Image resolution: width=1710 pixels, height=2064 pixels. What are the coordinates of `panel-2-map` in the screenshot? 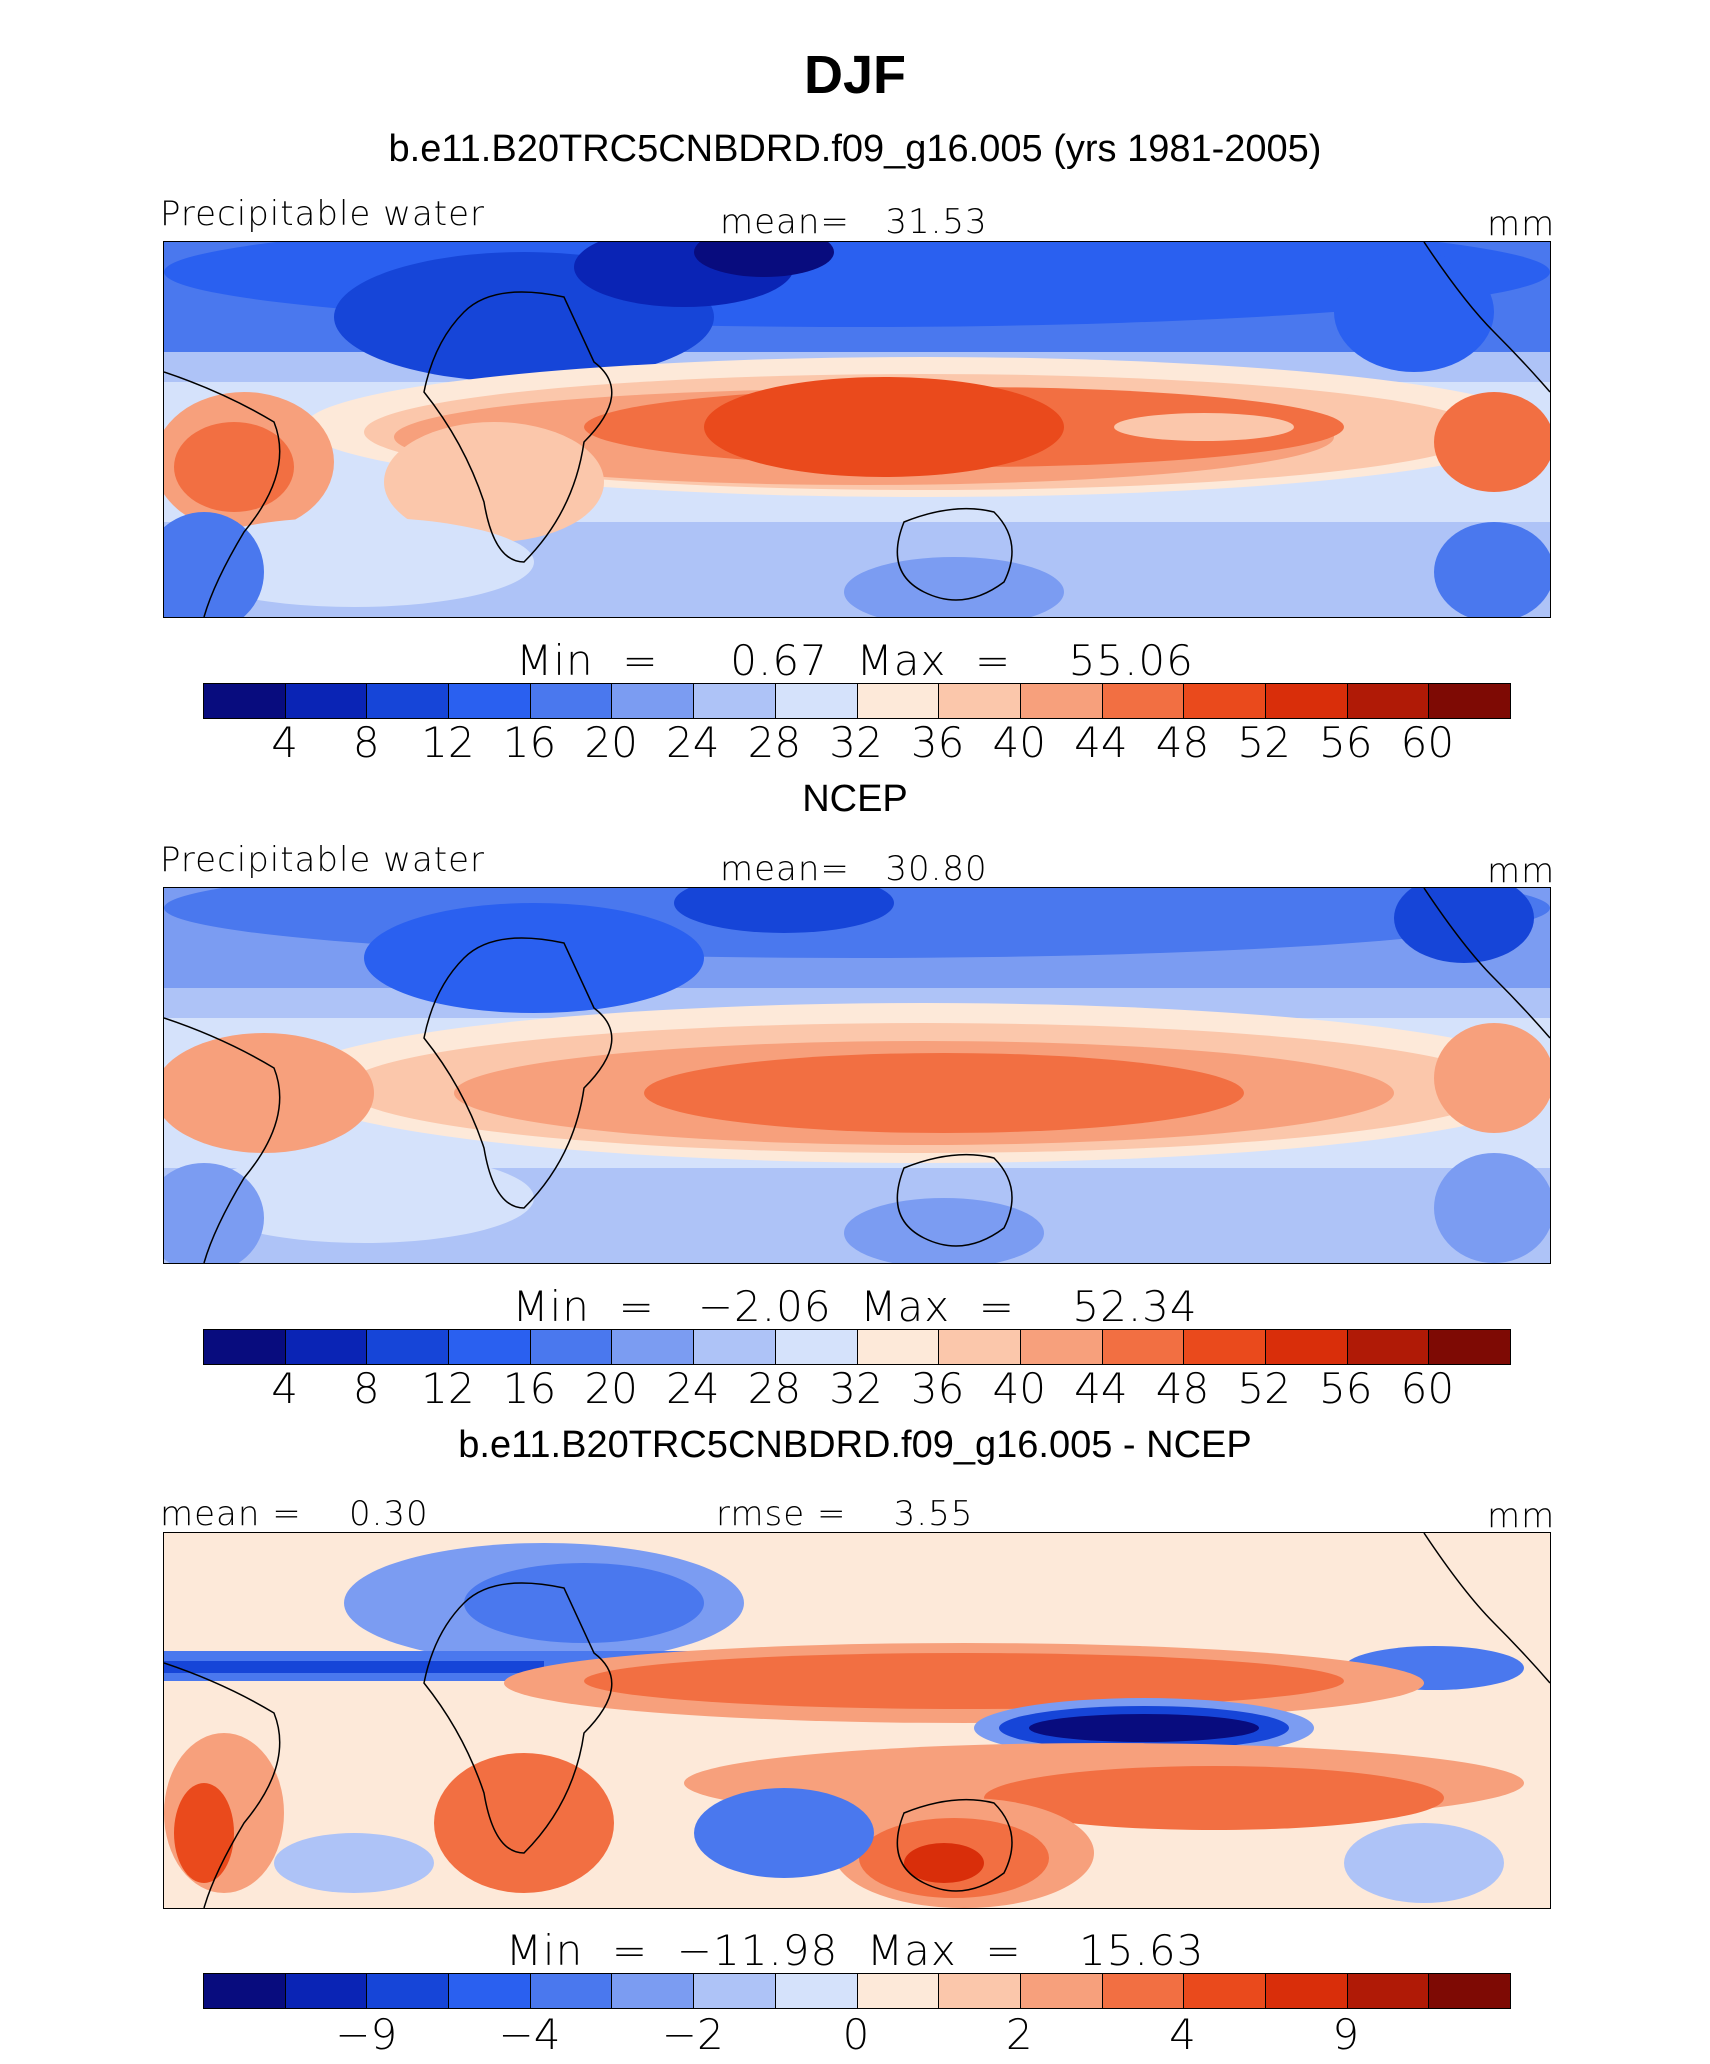 It's located at (857, 1075).